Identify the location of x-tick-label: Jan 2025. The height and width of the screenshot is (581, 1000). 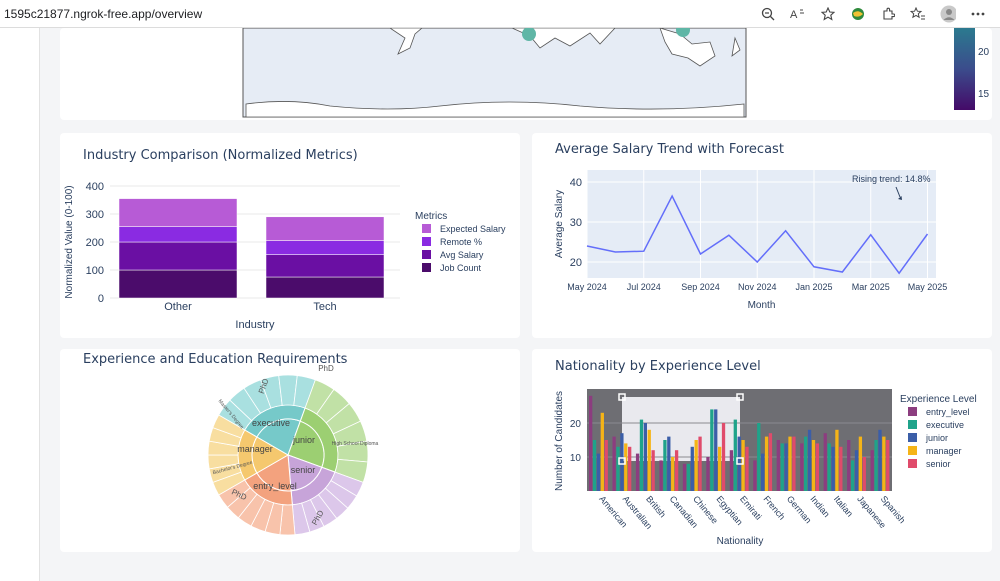
(813, 287).